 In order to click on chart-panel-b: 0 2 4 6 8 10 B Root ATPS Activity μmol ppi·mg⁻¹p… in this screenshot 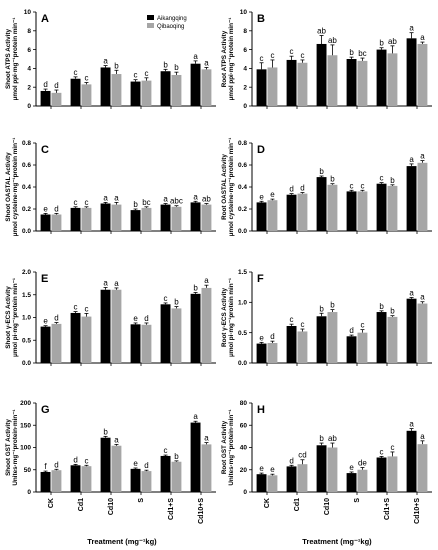, I will do `click(326, 59)`.